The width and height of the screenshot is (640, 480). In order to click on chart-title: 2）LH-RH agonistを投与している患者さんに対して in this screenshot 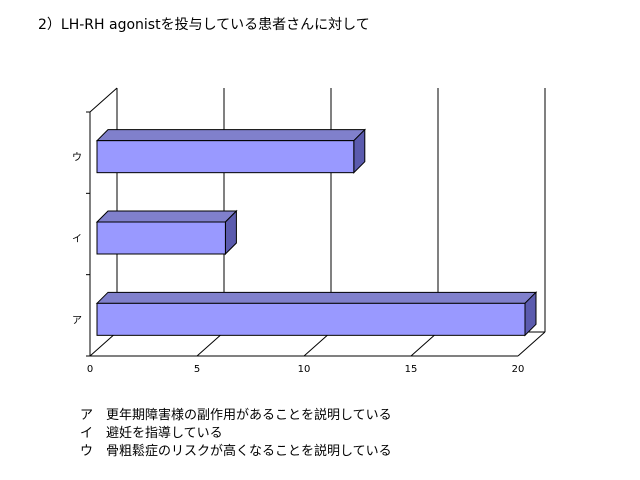, I will do `click(204, 25)`.